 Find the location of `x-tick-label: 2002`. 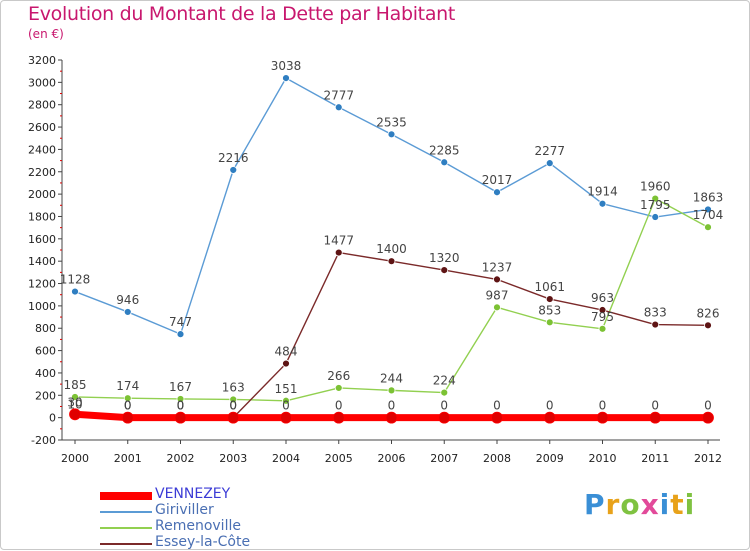

x-tick-label: 2002 is located at coordinates (181, 458).